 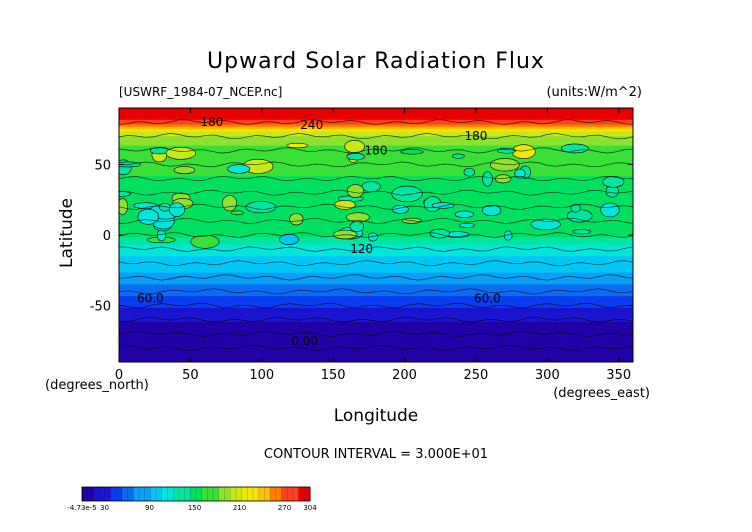 I want to click on x-tick-label: 0, so click(x=119, y=375).